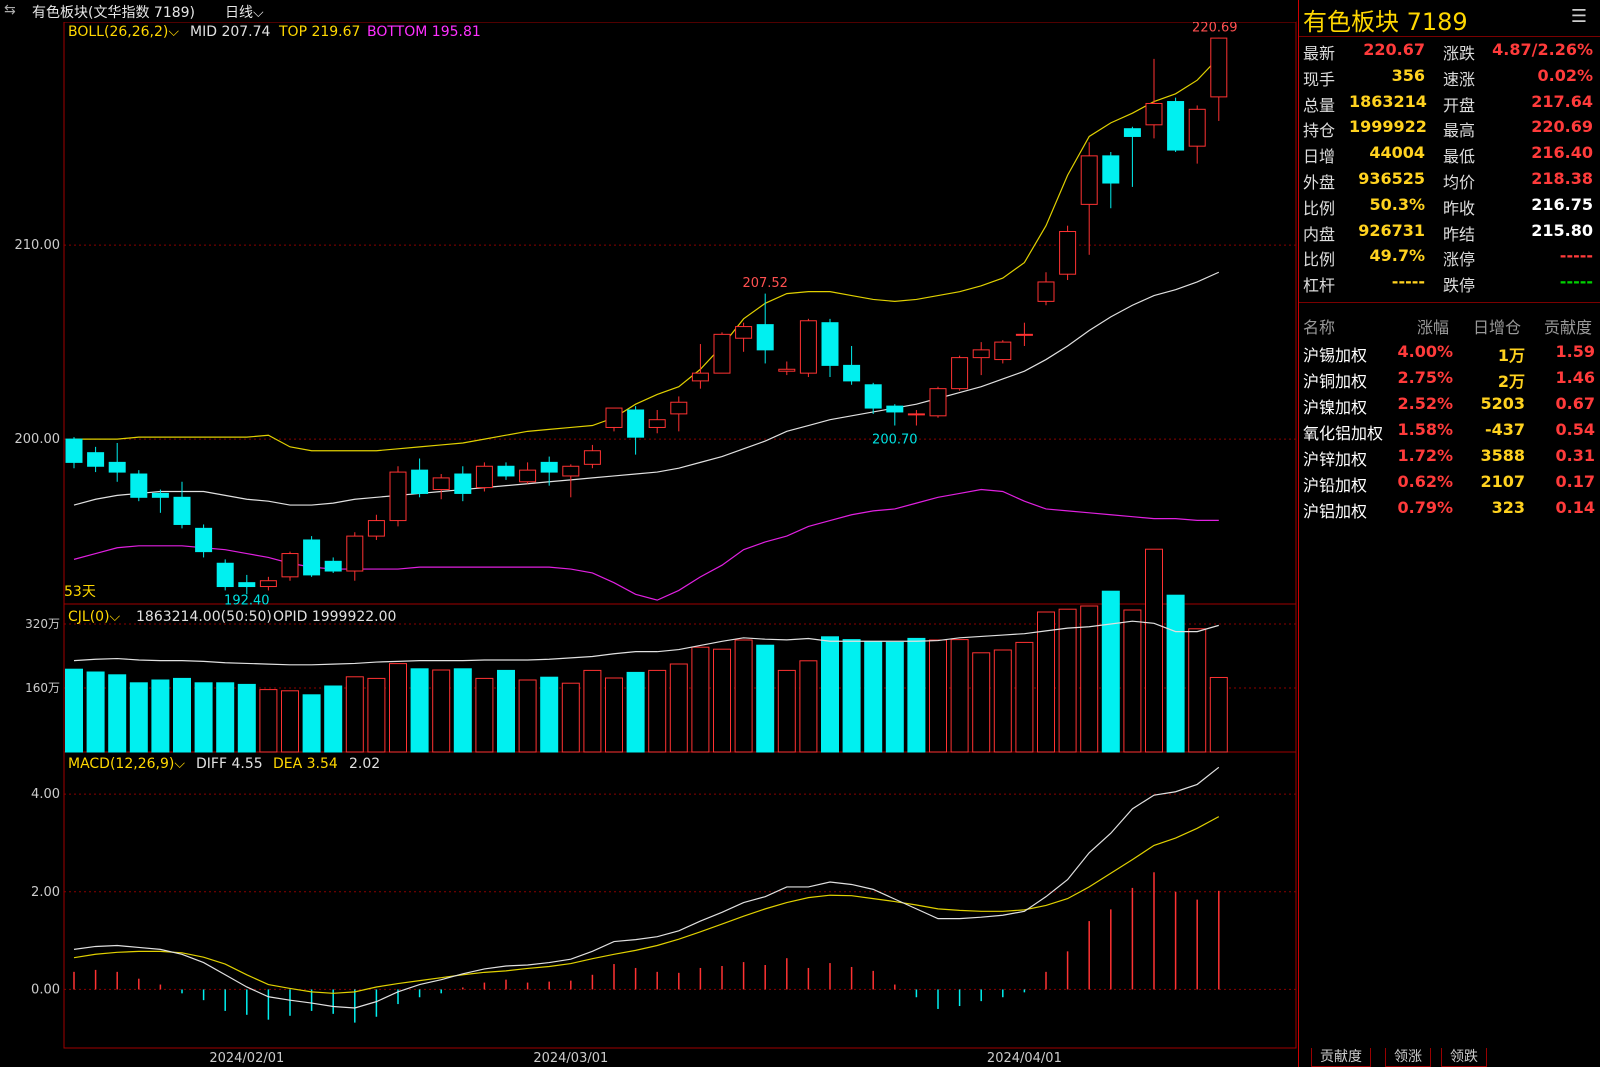  I want to click on quote-label: 跌停, so click(1459, 286).